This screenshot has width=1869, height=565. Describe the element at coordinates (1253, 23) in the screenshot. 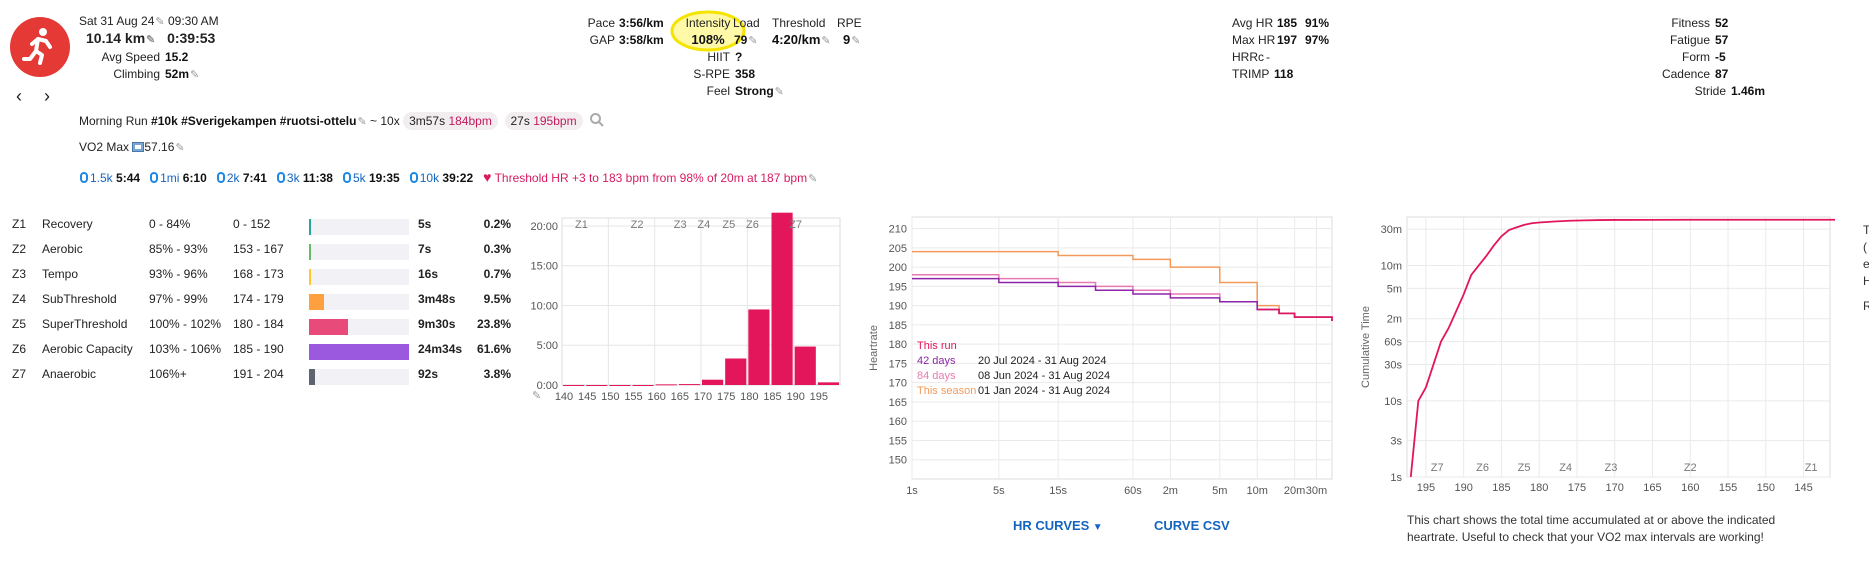

I see `avg-hr-label: Avg HR` at that location.